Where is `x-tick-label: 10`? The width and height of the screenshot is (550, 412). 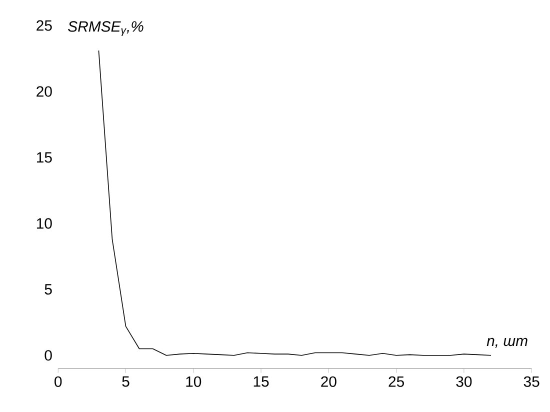
x-tick-label: 10 is located at coordinates (194, 381).